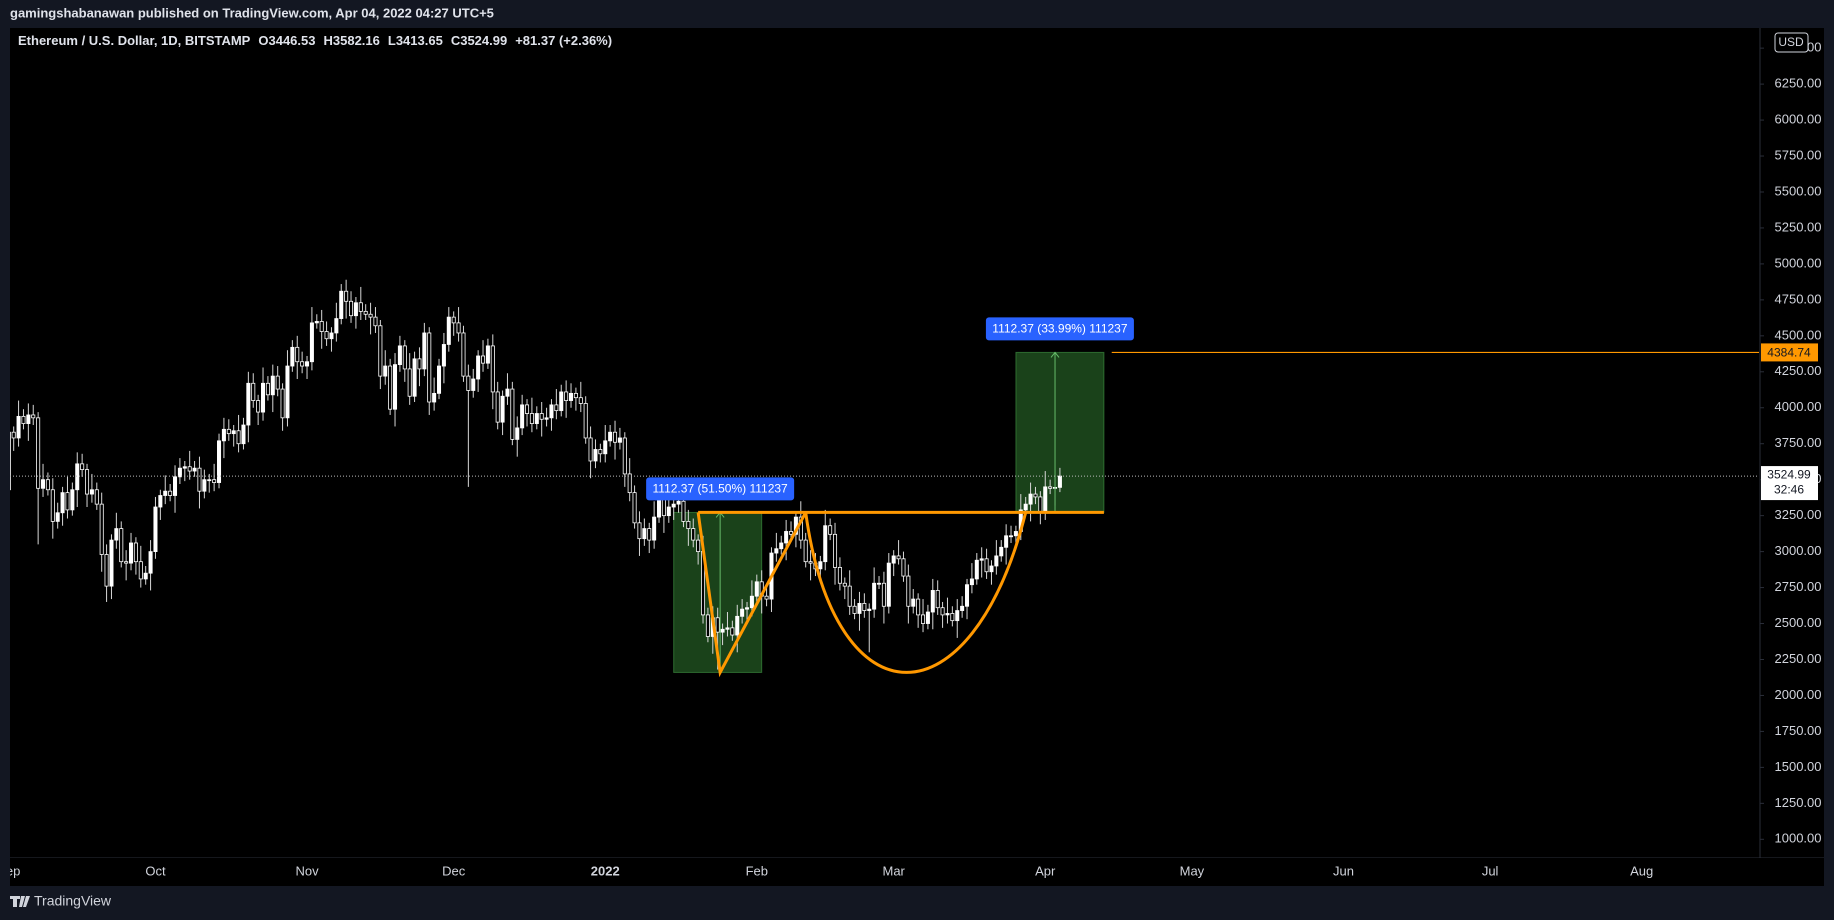 The width and height of the screenshot is (1834, 920). I want to click on y-tick-label: 5250.00, so click(1798, 226).